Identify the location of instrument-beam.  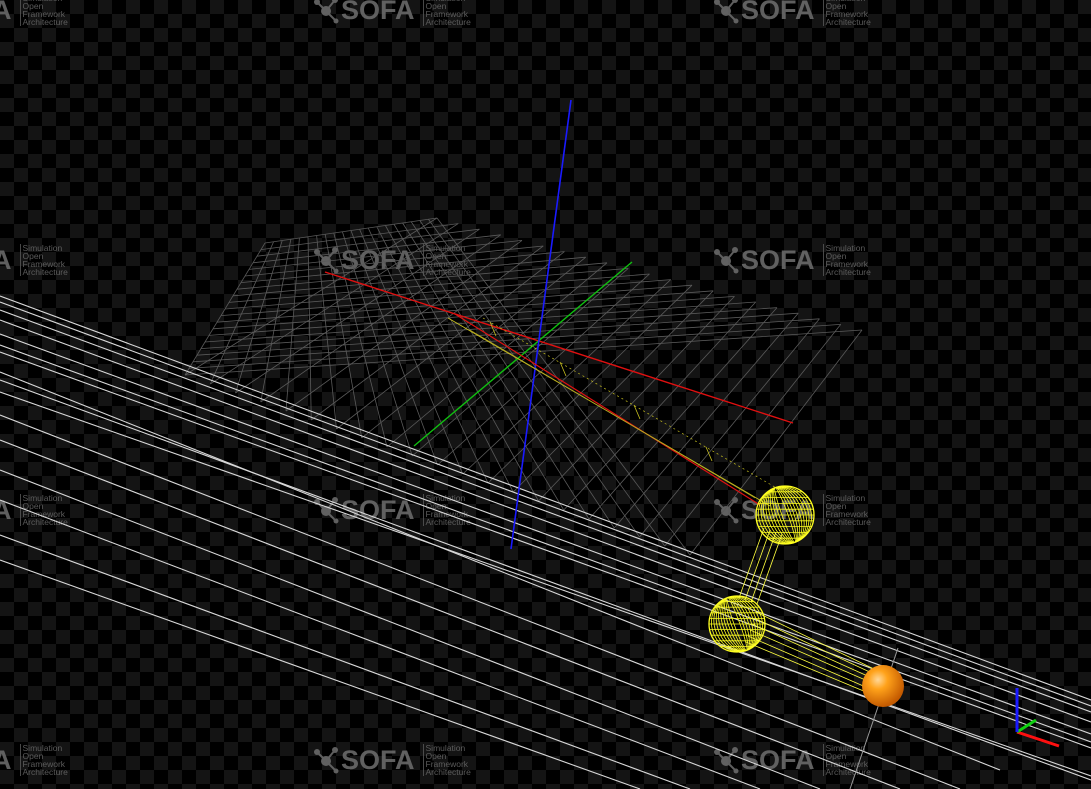
(614, 410).